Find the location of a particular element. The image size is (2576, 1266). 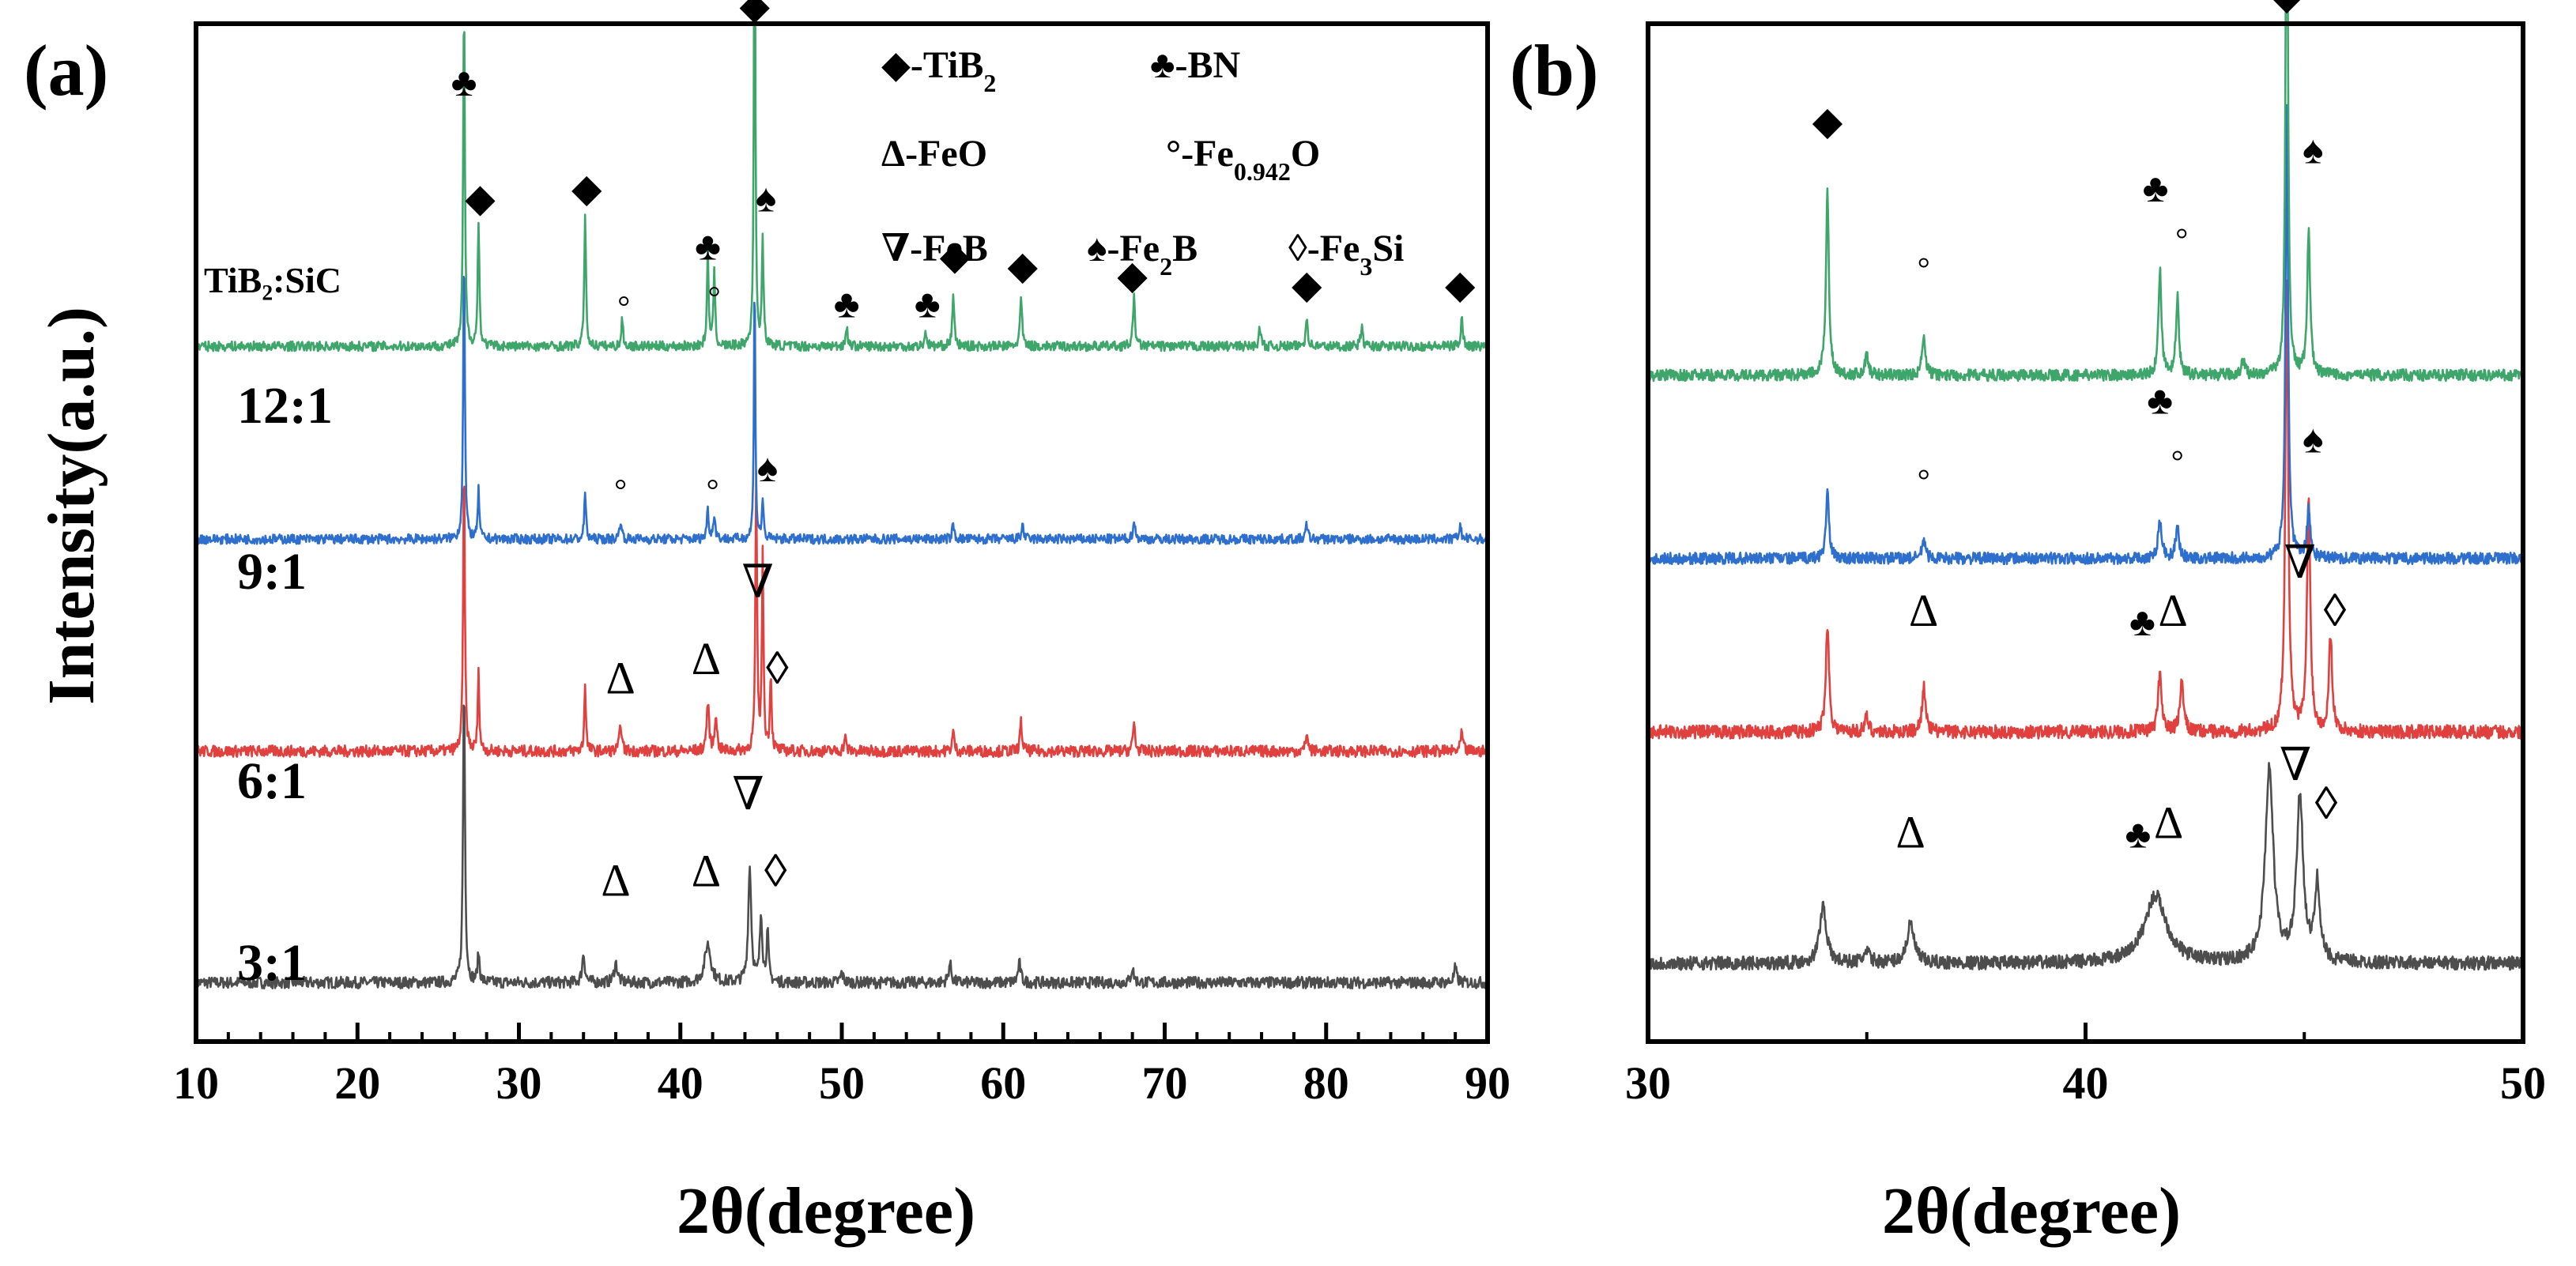

x-axis-title-b: 2θ(degree) is located at coordinates (2031, 1211).